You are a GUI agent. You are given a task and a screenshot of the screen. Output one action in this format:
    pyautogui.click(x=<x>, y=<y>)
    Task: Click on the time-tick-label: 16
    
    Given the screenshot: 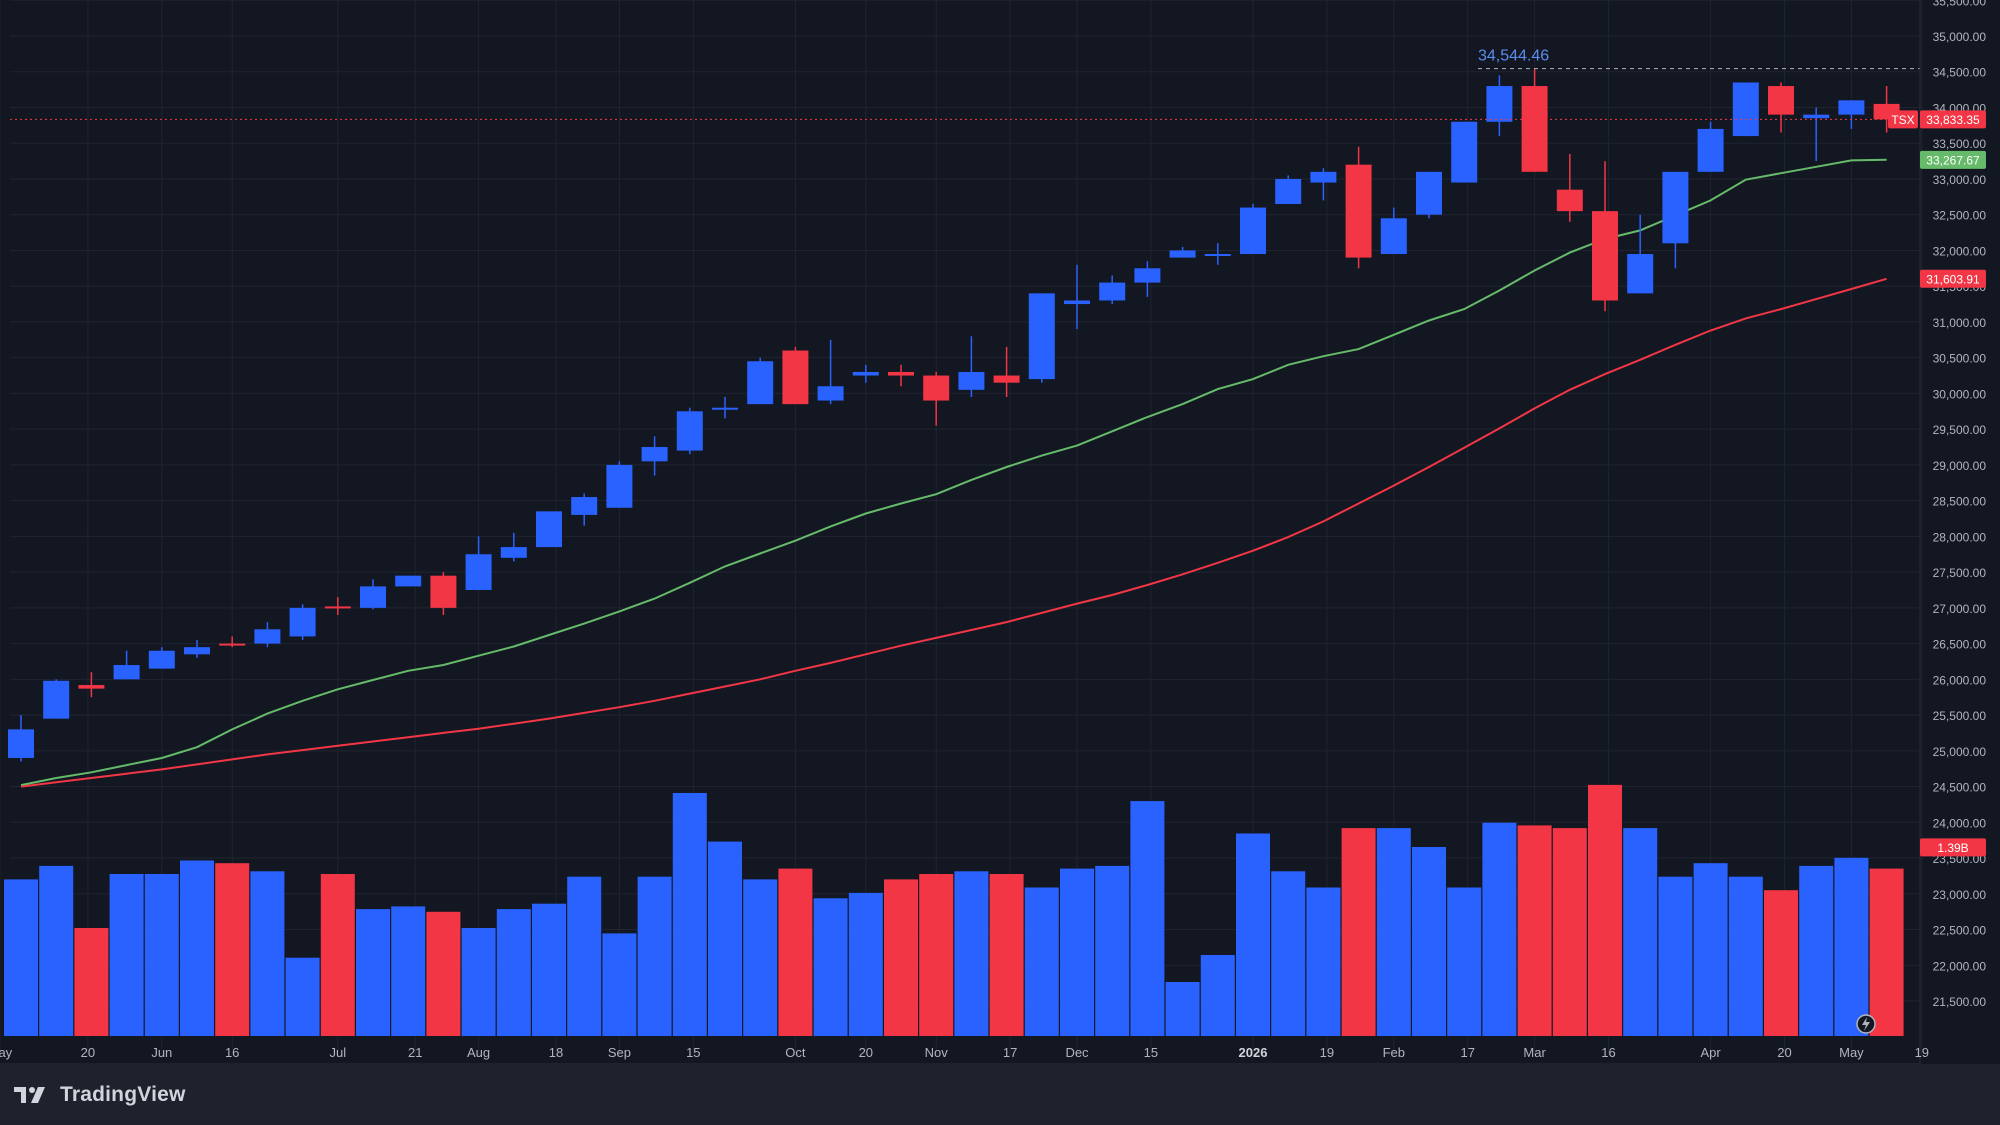 What is the action you would take?
    pyautogui.click(x=1608, y=1052)
    